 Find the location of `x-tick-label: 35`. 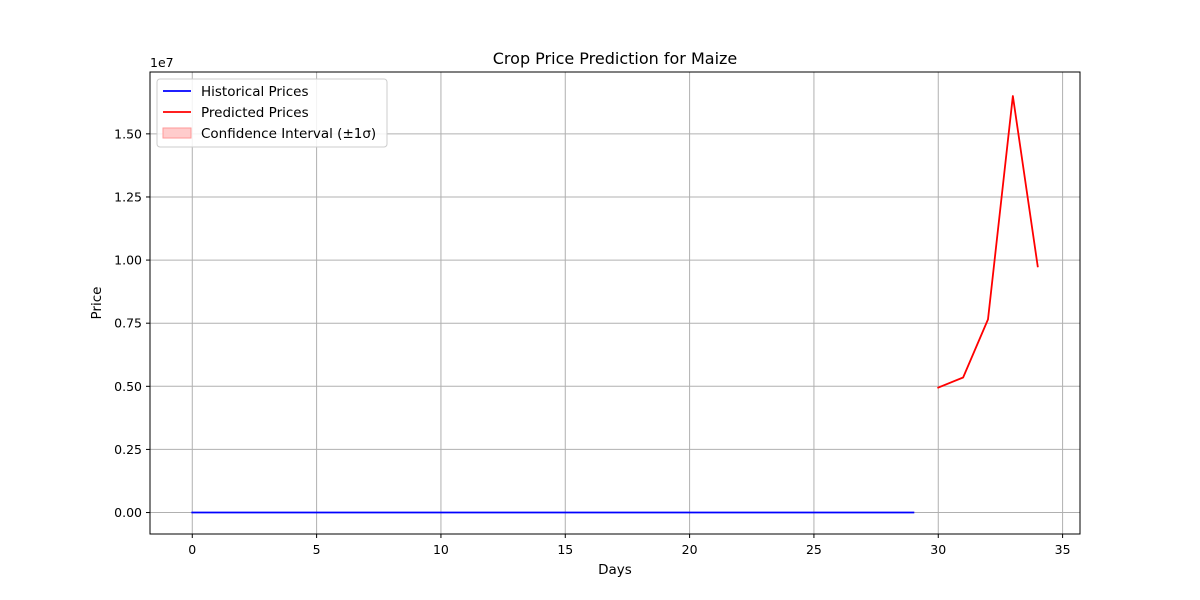

x-tick-label: 35 is located at coordinates (1063, 549).